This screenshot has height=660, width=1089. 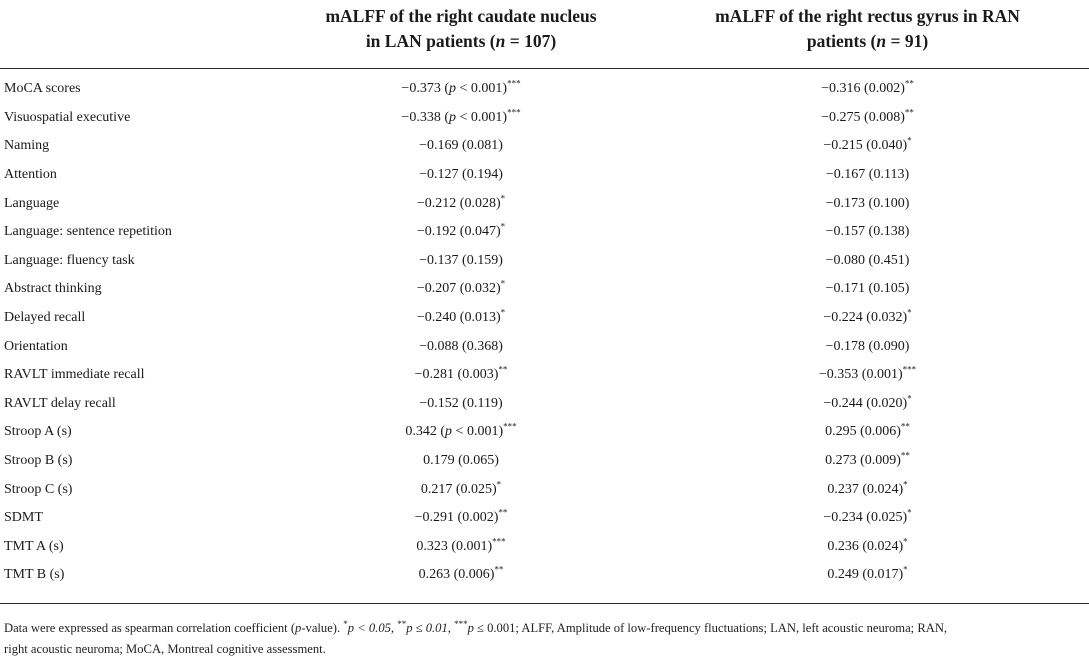 What do you see at coordinates (421, 89) in the screenshot?
I see `cell-lan-coef: −0.373` at bounding box center [421, 89].